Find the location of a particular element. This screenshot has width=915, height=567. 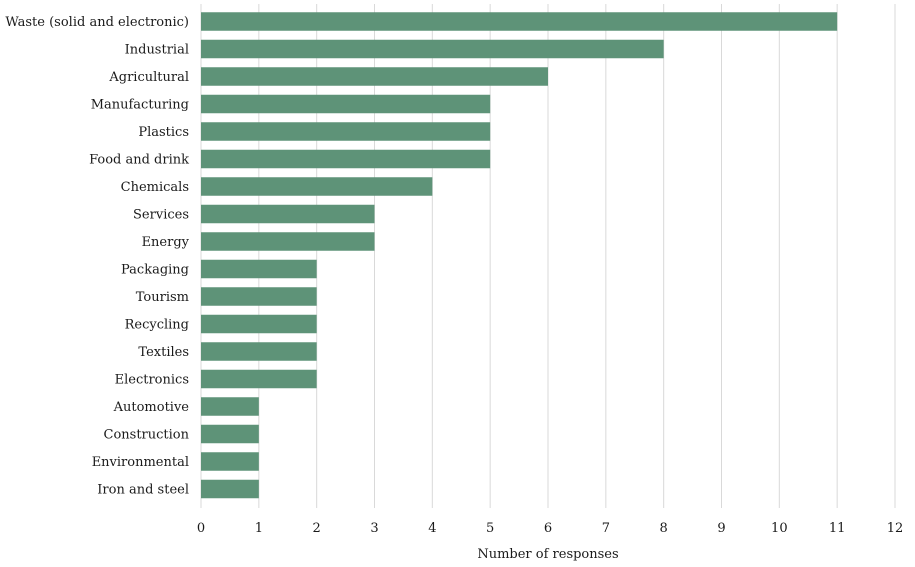

category-label: Agricultural is located at coordinates (148, 77).